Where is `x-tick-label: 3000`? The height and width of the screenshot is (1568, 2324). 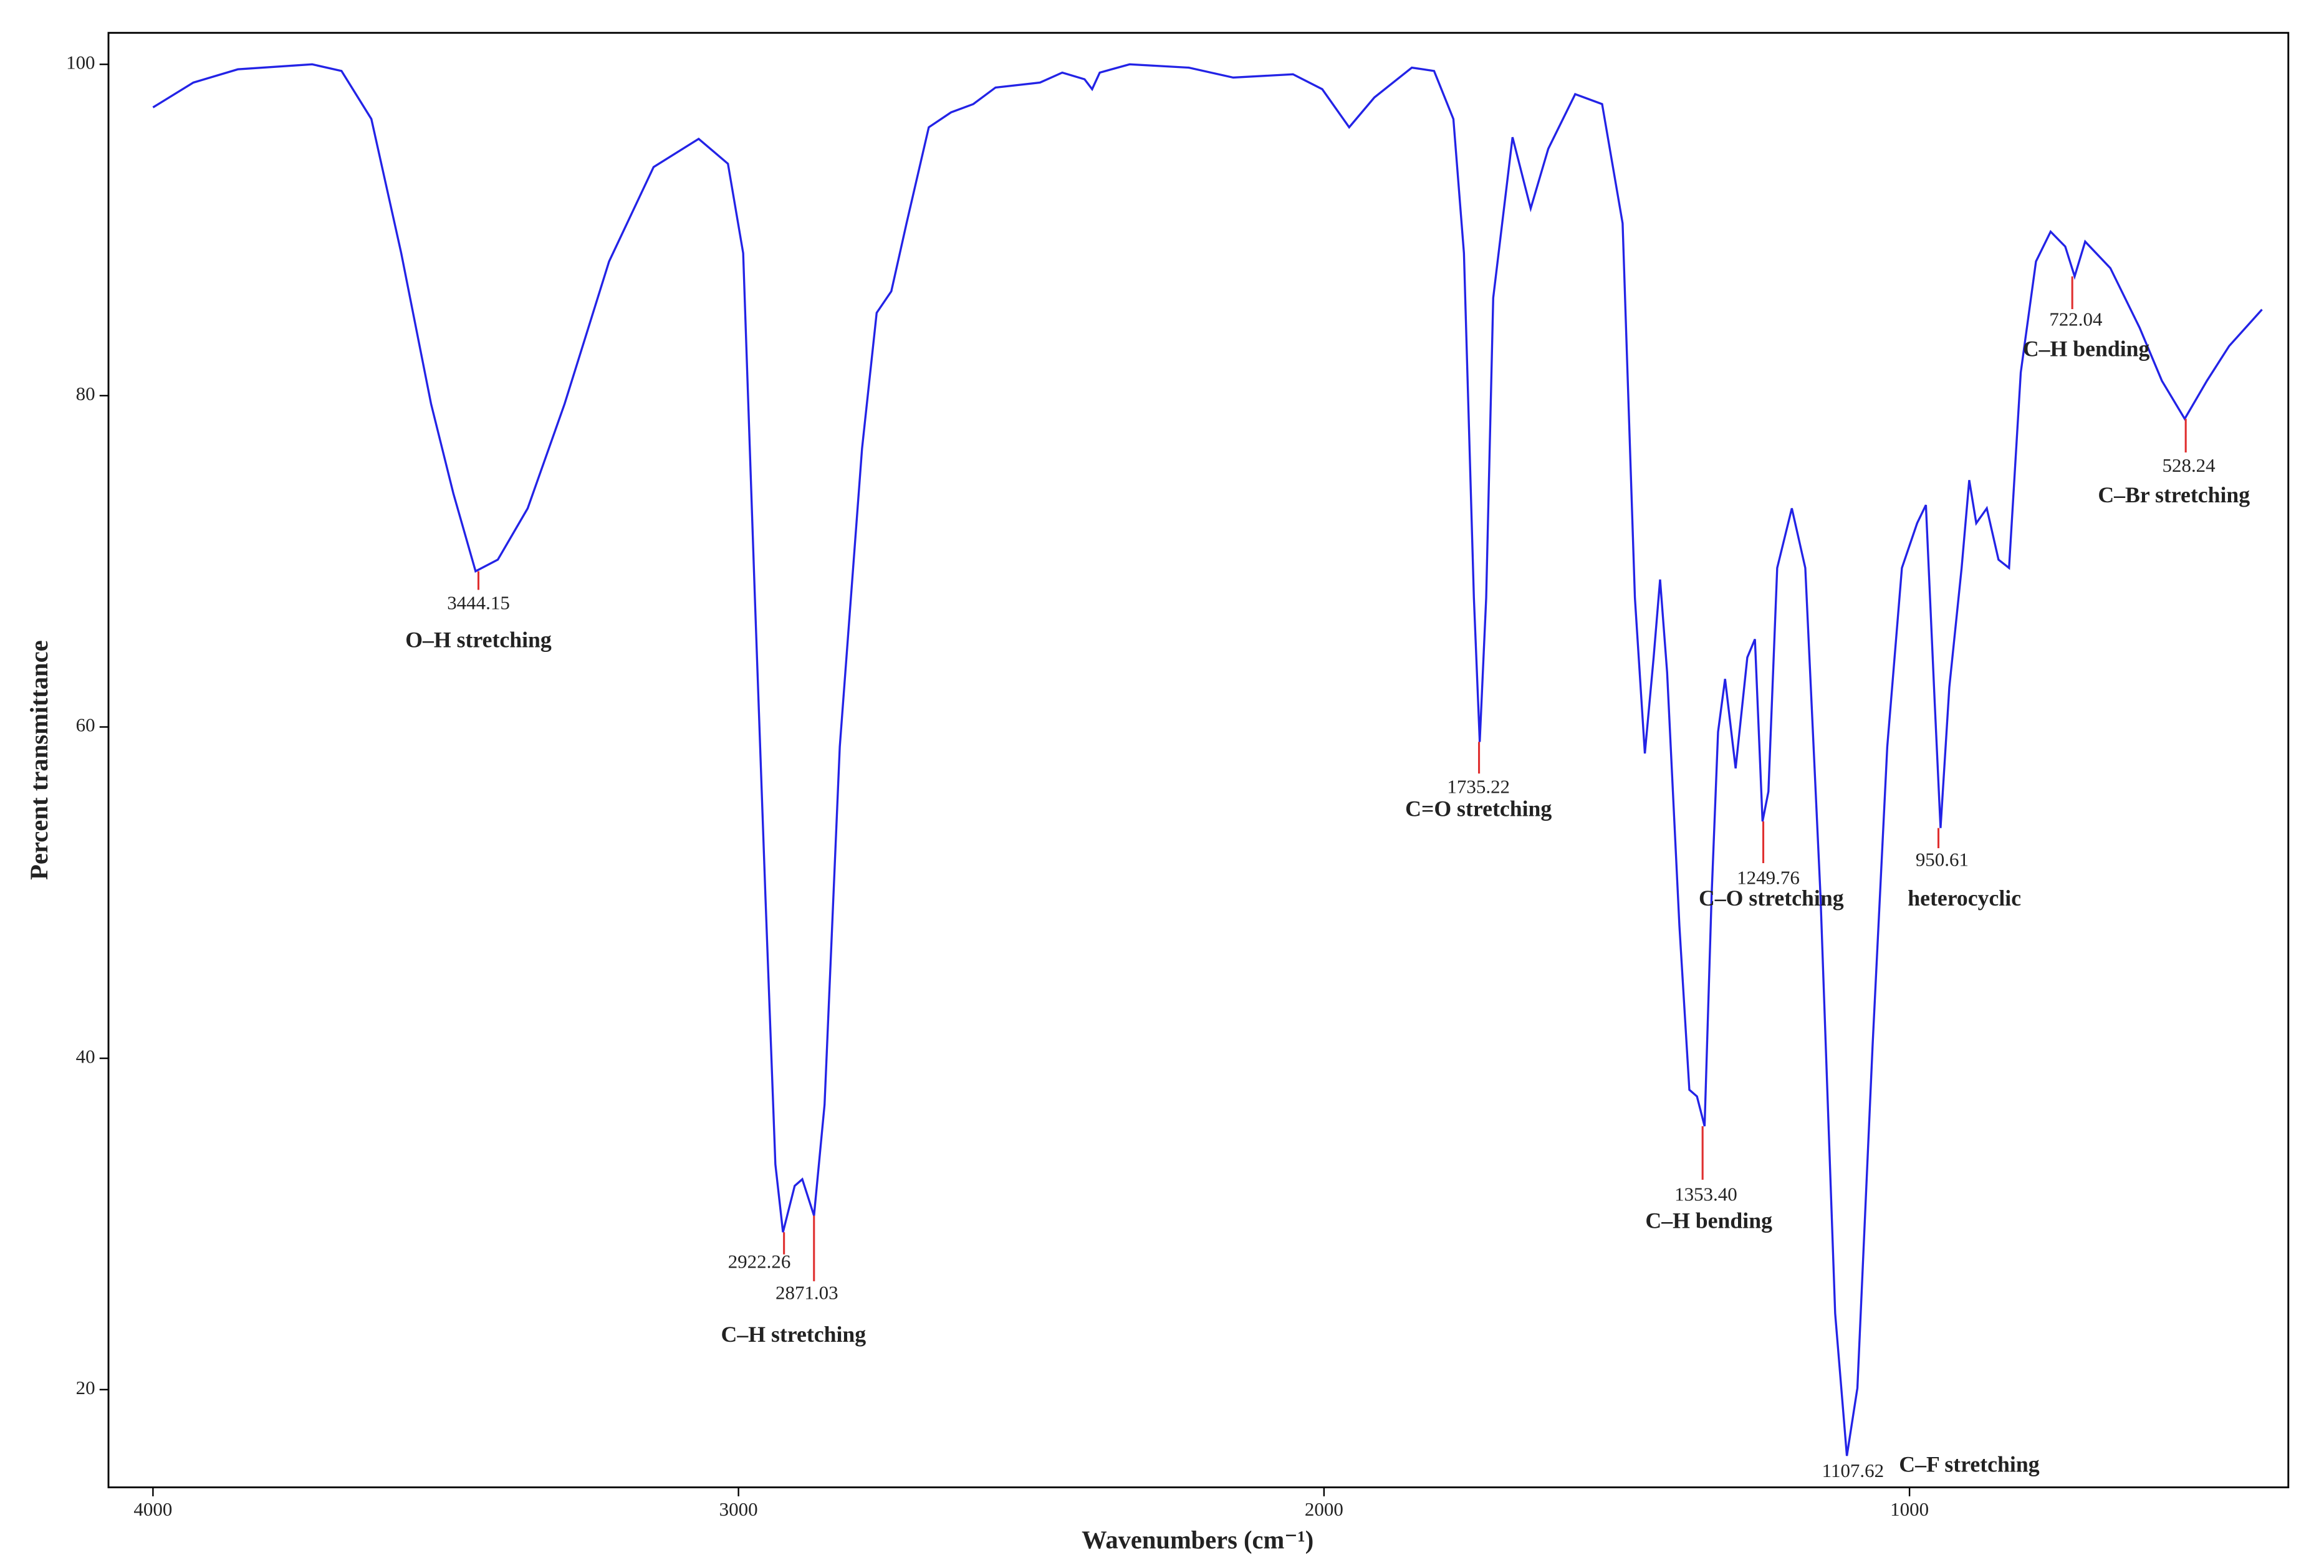
x-tick-label: 3000 is located at coordinates (738, 1509).